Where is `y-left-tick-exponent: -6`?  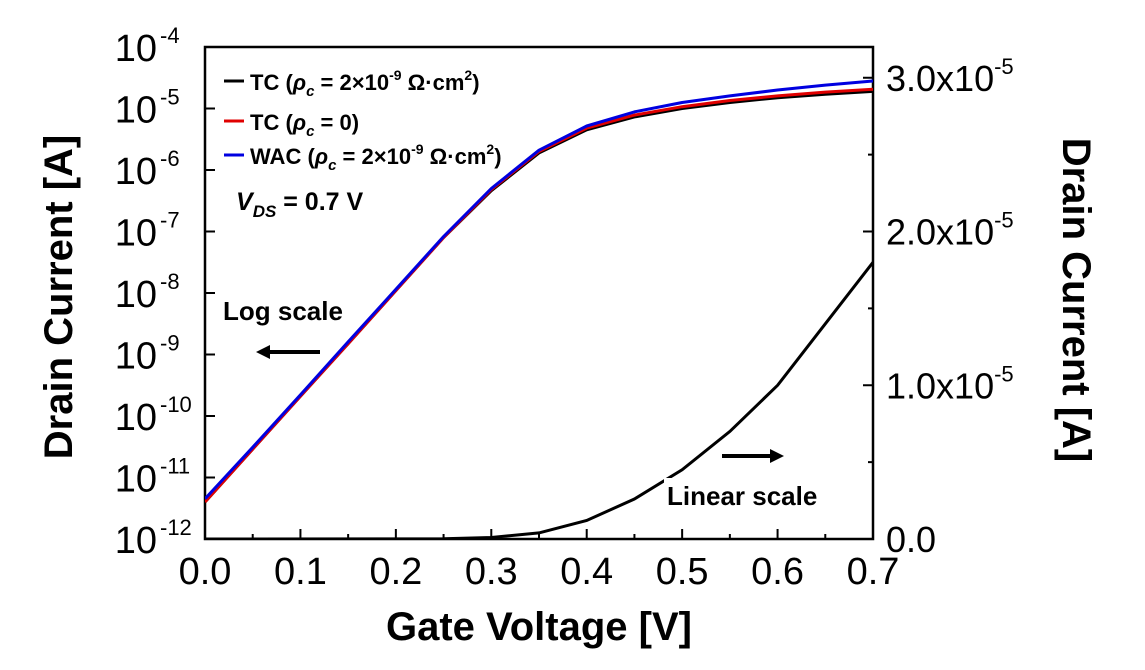
y-left-tick-exponent: -6 is located at coordinates (170, 158).